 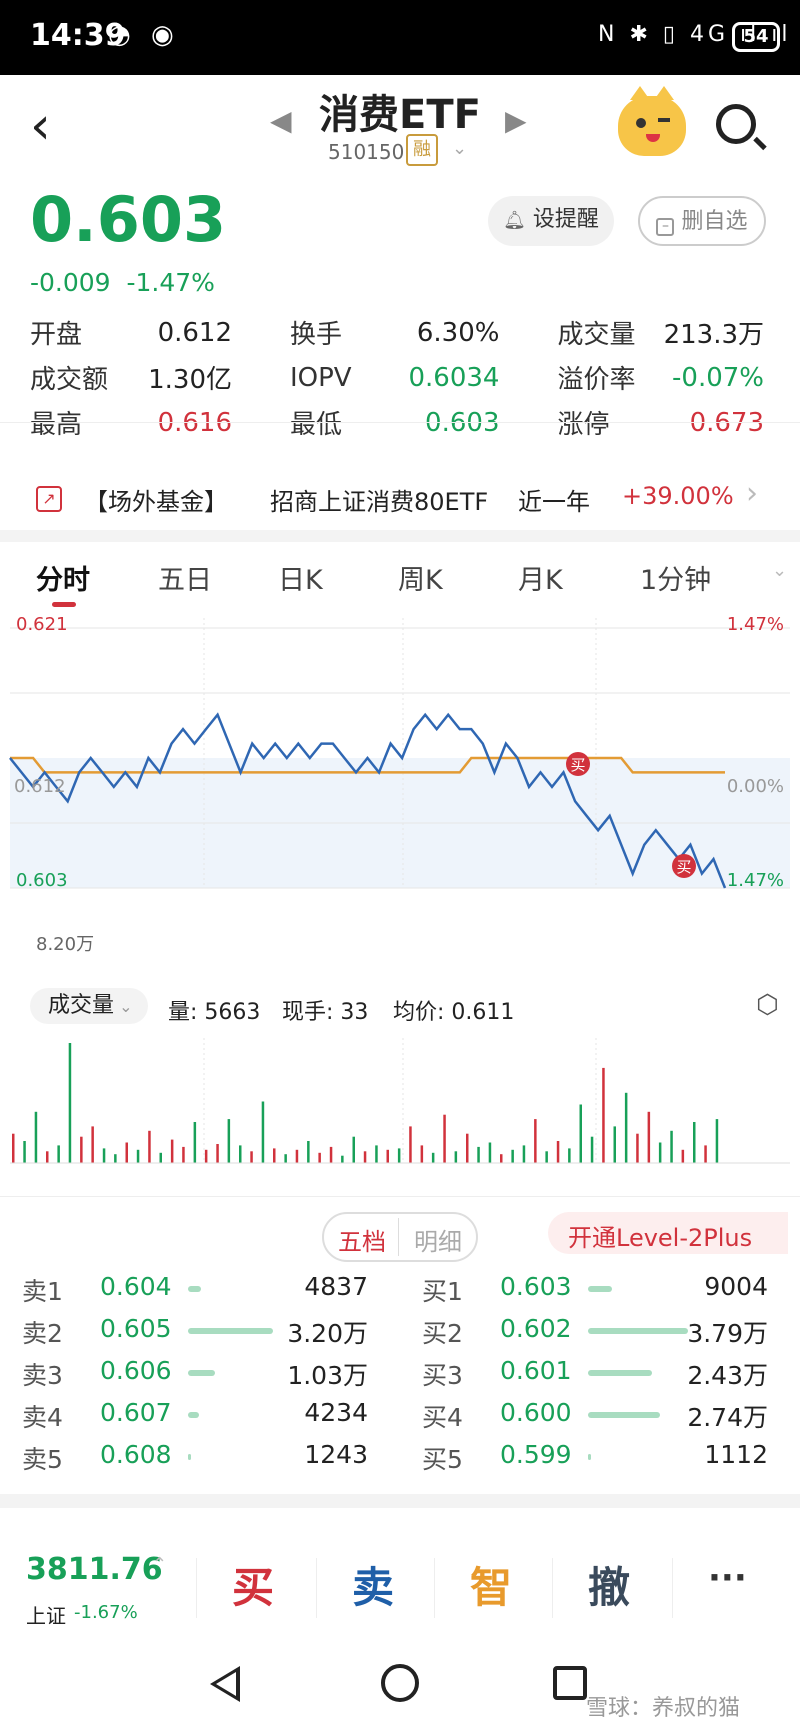 I want to click on tab-5: 1分钟, so click(x=676, y=580).